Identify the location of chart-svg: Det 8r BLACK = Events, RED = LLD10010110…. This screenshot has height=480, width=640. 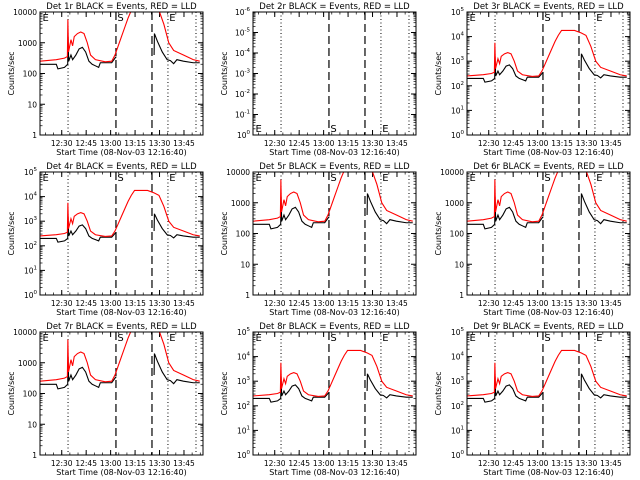
(318, 399).